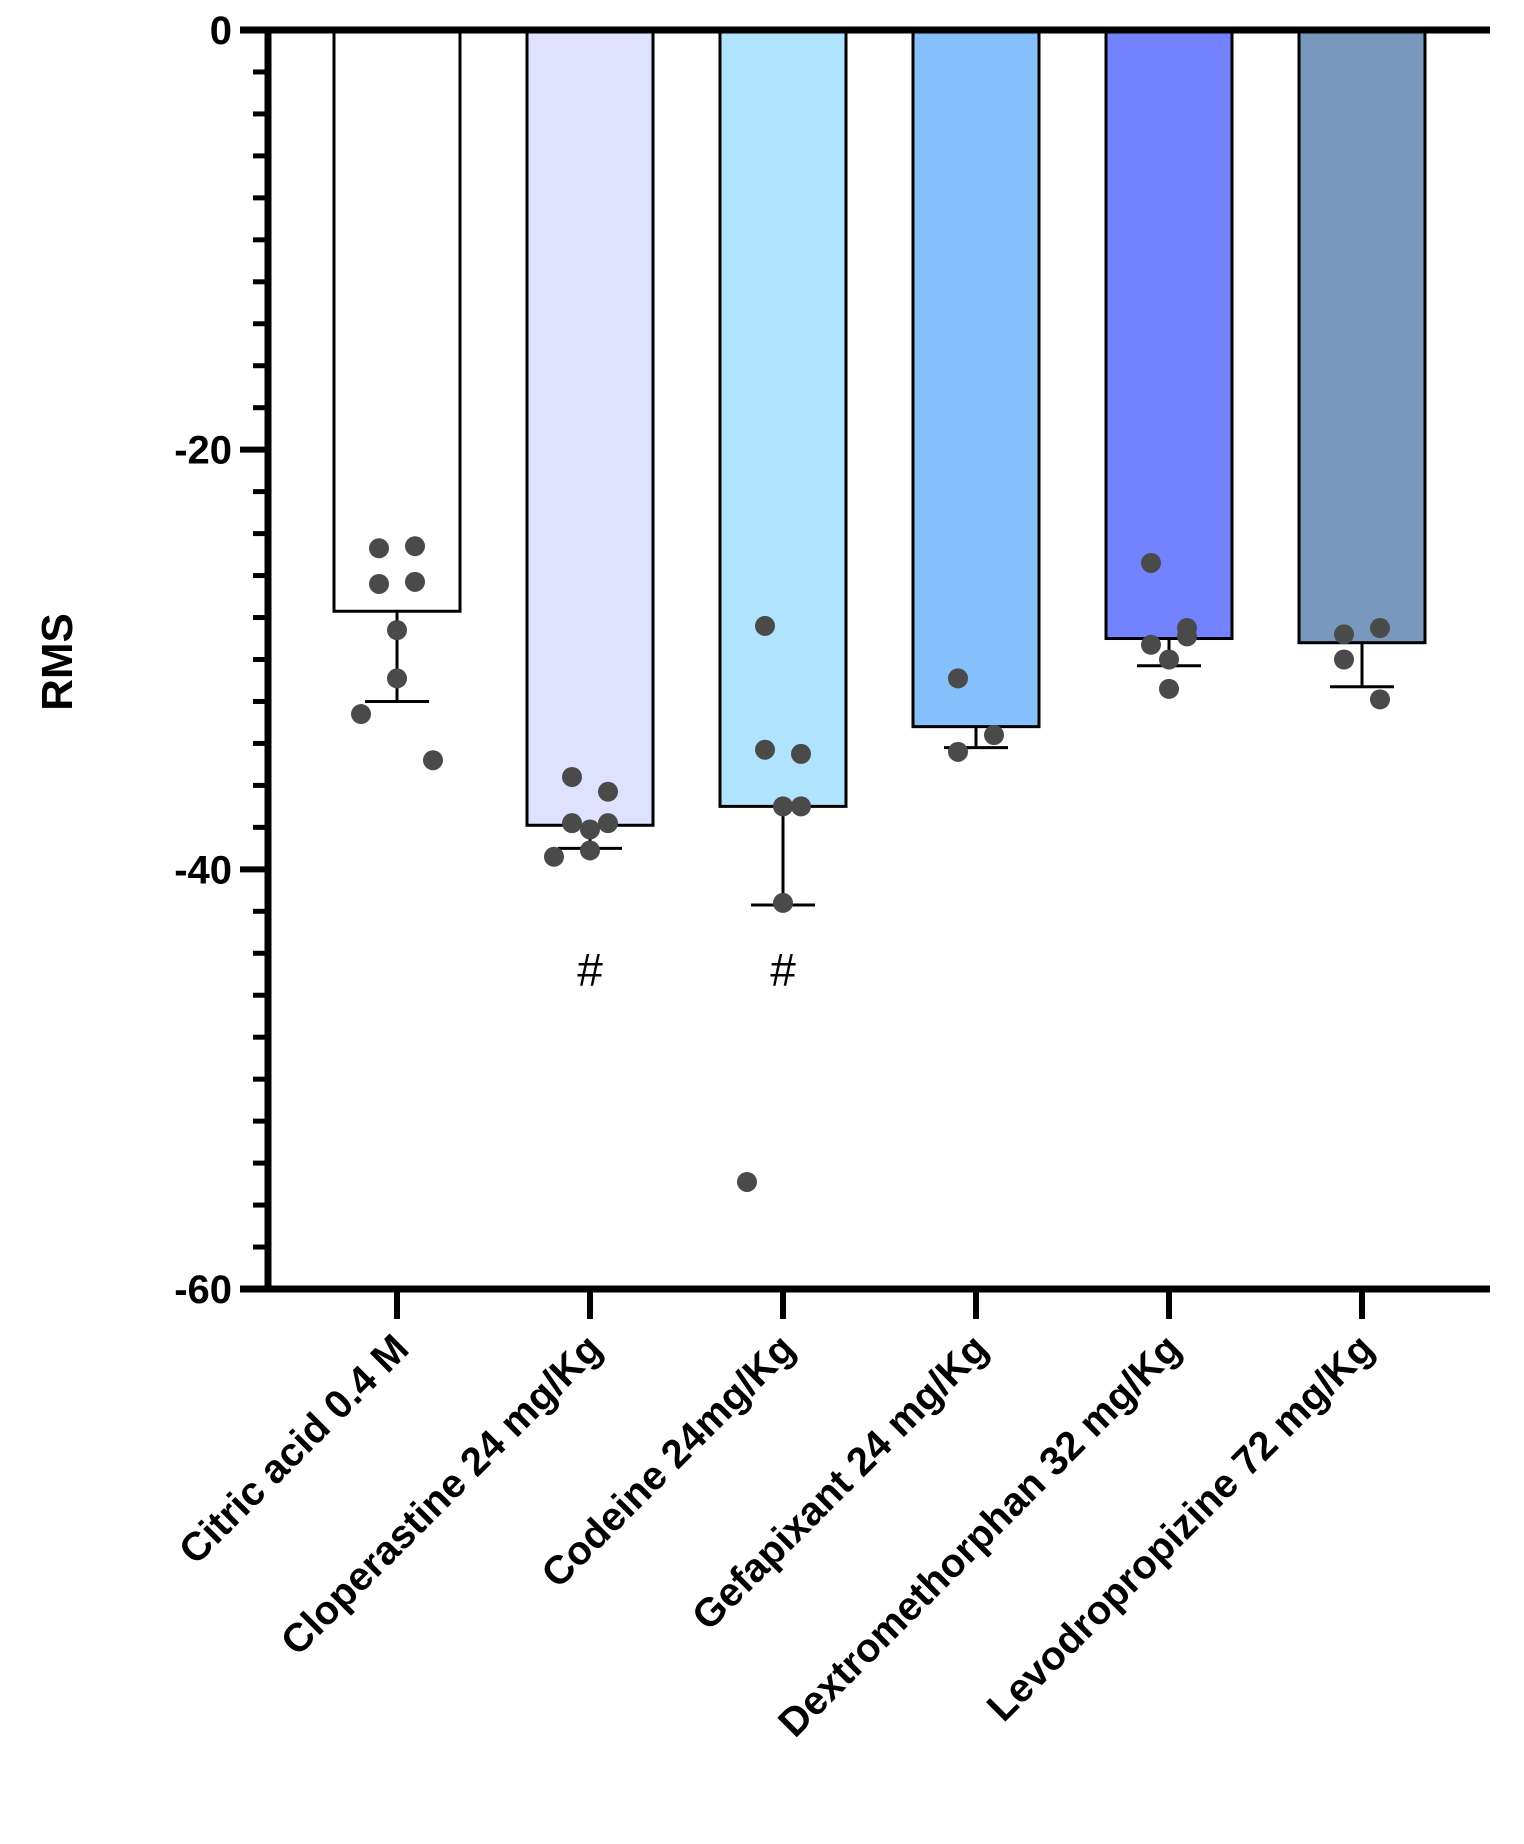 Image resolution: width=1524 pixels, height=1844 pixels. I want to click on error-bars-layer, so click(879, 759).